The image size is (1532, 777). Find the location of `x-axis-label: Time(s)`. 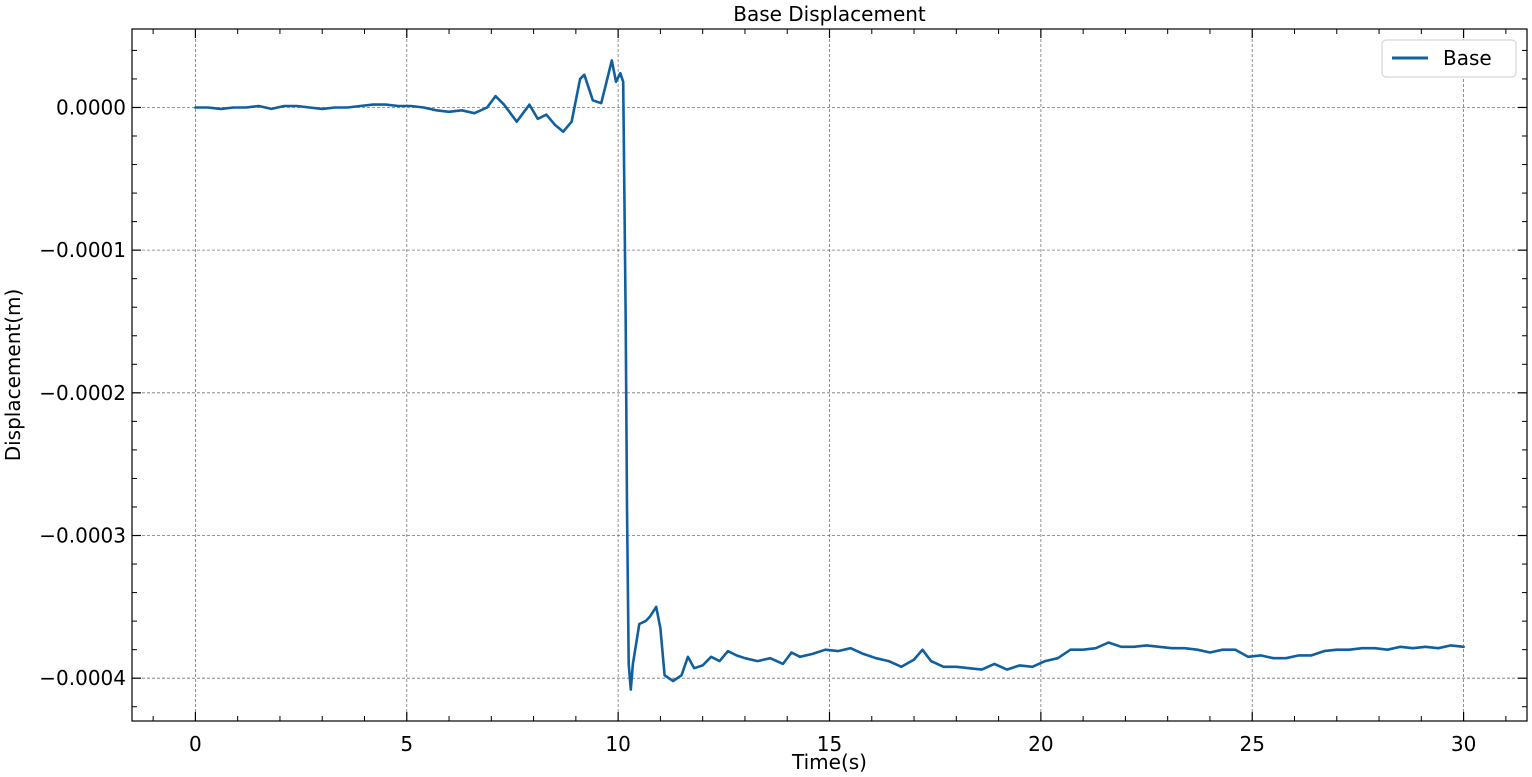

x-axis-label: Time(s) is located at coordinates (829, 762).